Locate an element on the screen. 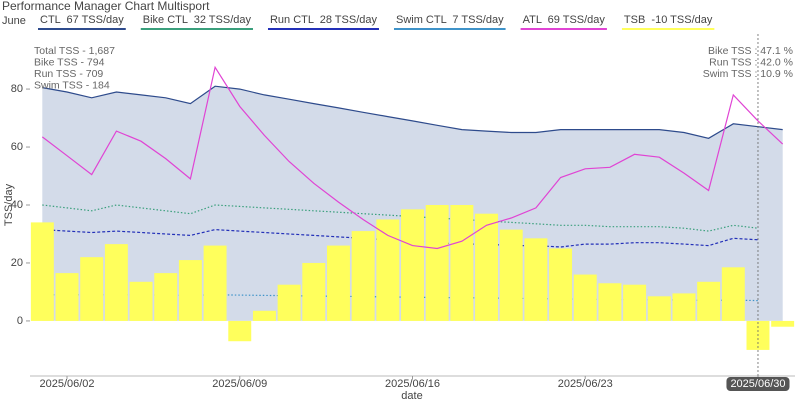 The width and height of the screenshot is (800, 404). stat-left: Swim TSS - 184 is located at coordinates (72, 85).